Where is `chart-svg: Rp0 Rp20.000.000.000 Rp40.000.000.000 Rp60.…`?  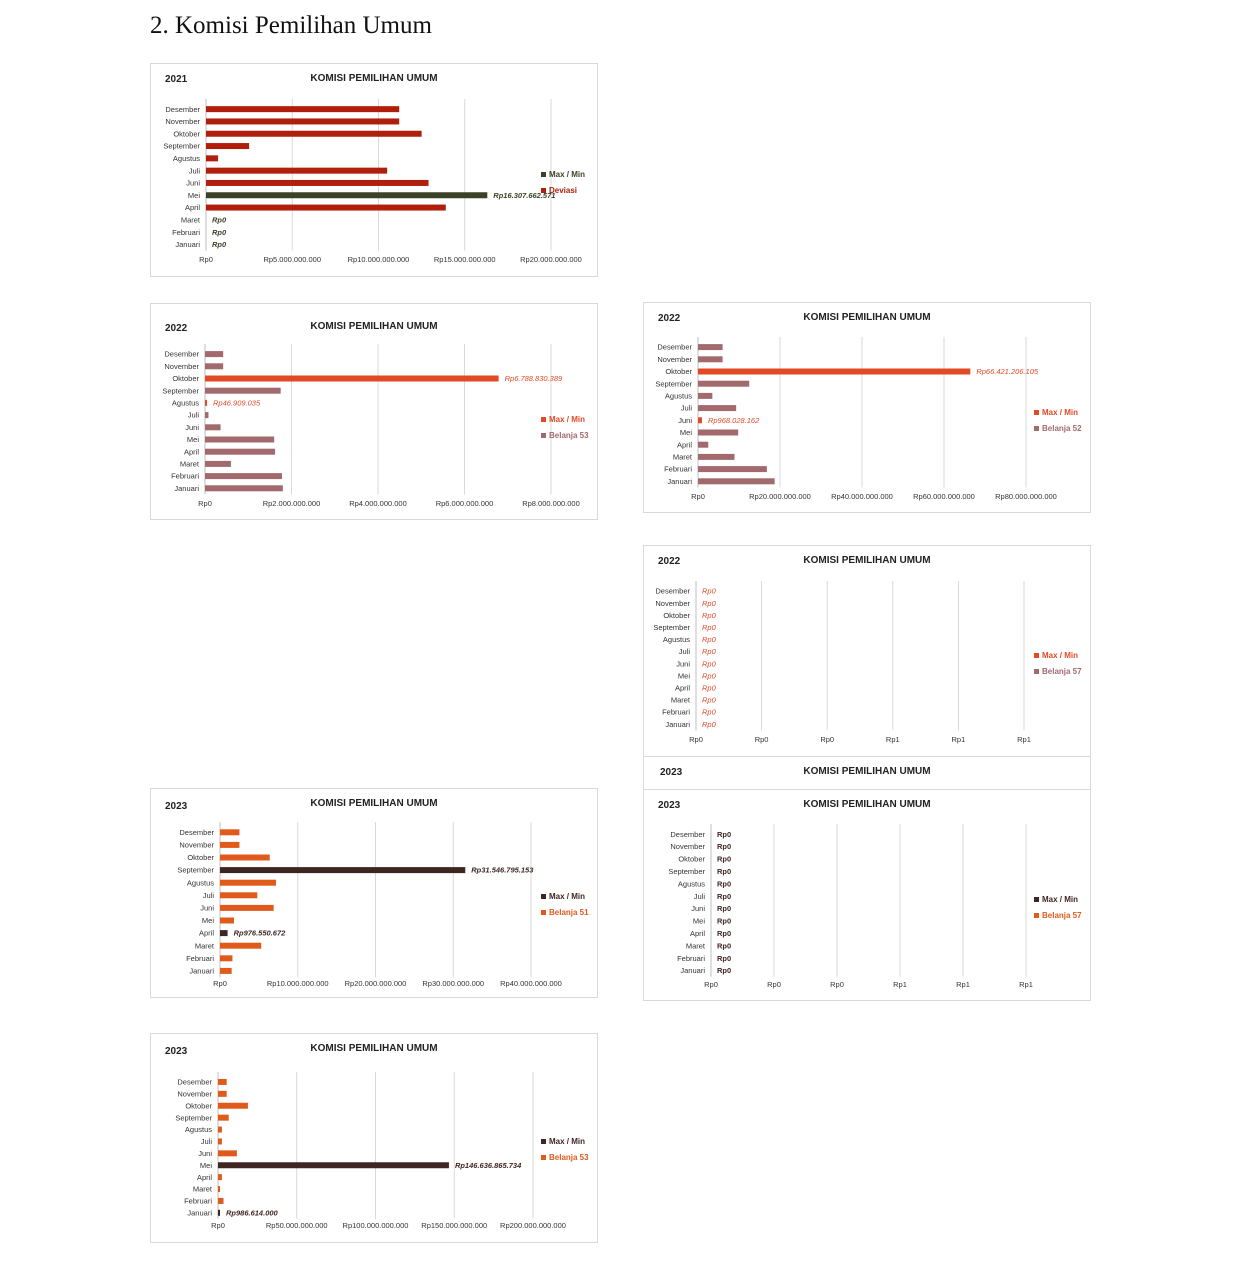
chart-svg: Rp0 Rp20.000.000.000 Rp40.000.000.000 Rp60.… is located at coordinates (856, 419).